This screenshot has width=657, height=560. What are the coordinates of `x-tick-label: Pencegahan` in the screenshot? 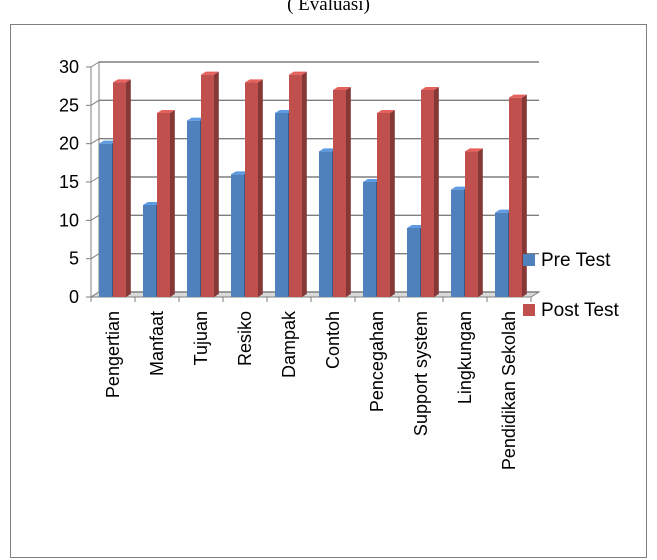 It's located at (377, 361).